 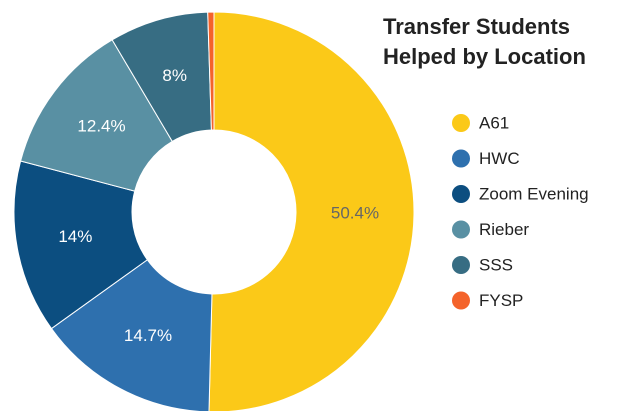 I want to click on slice-label: 14.7%, so click(x=148, y=335).